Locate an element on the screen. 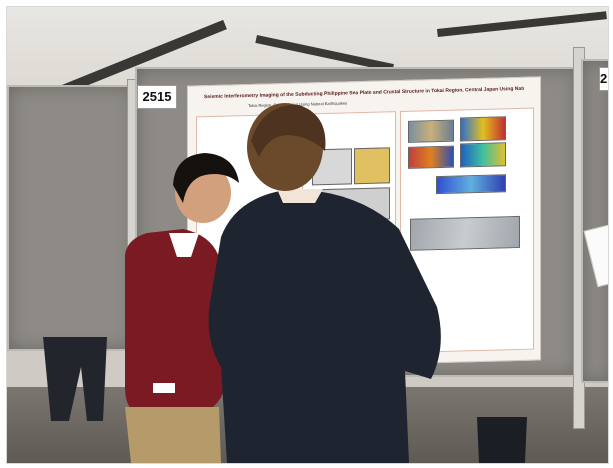  left-board is located at coordinates (71, 218).